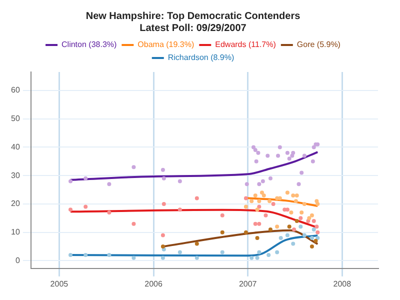  Describe the element at coordinates (15, 90) in the screenshot. I see `y-tick-label: 60` at that location.